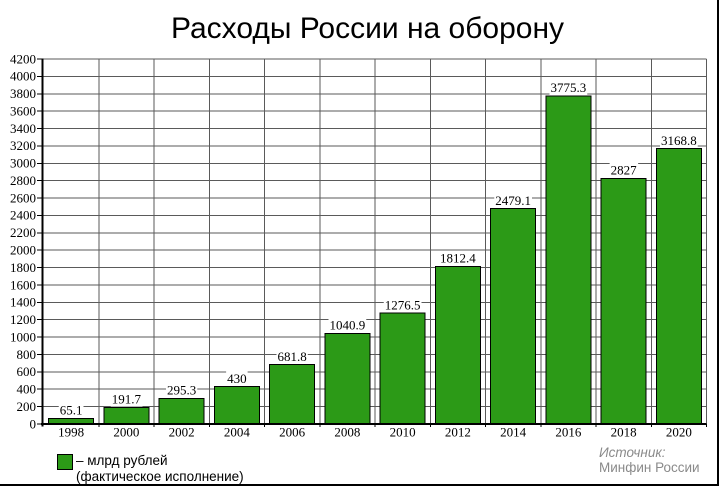 This screenshot has height=486, width=719. What do you see at coordinates (718, 243) in the screenshot?
I see `frame-border-right` at bounding box center [718, 243].